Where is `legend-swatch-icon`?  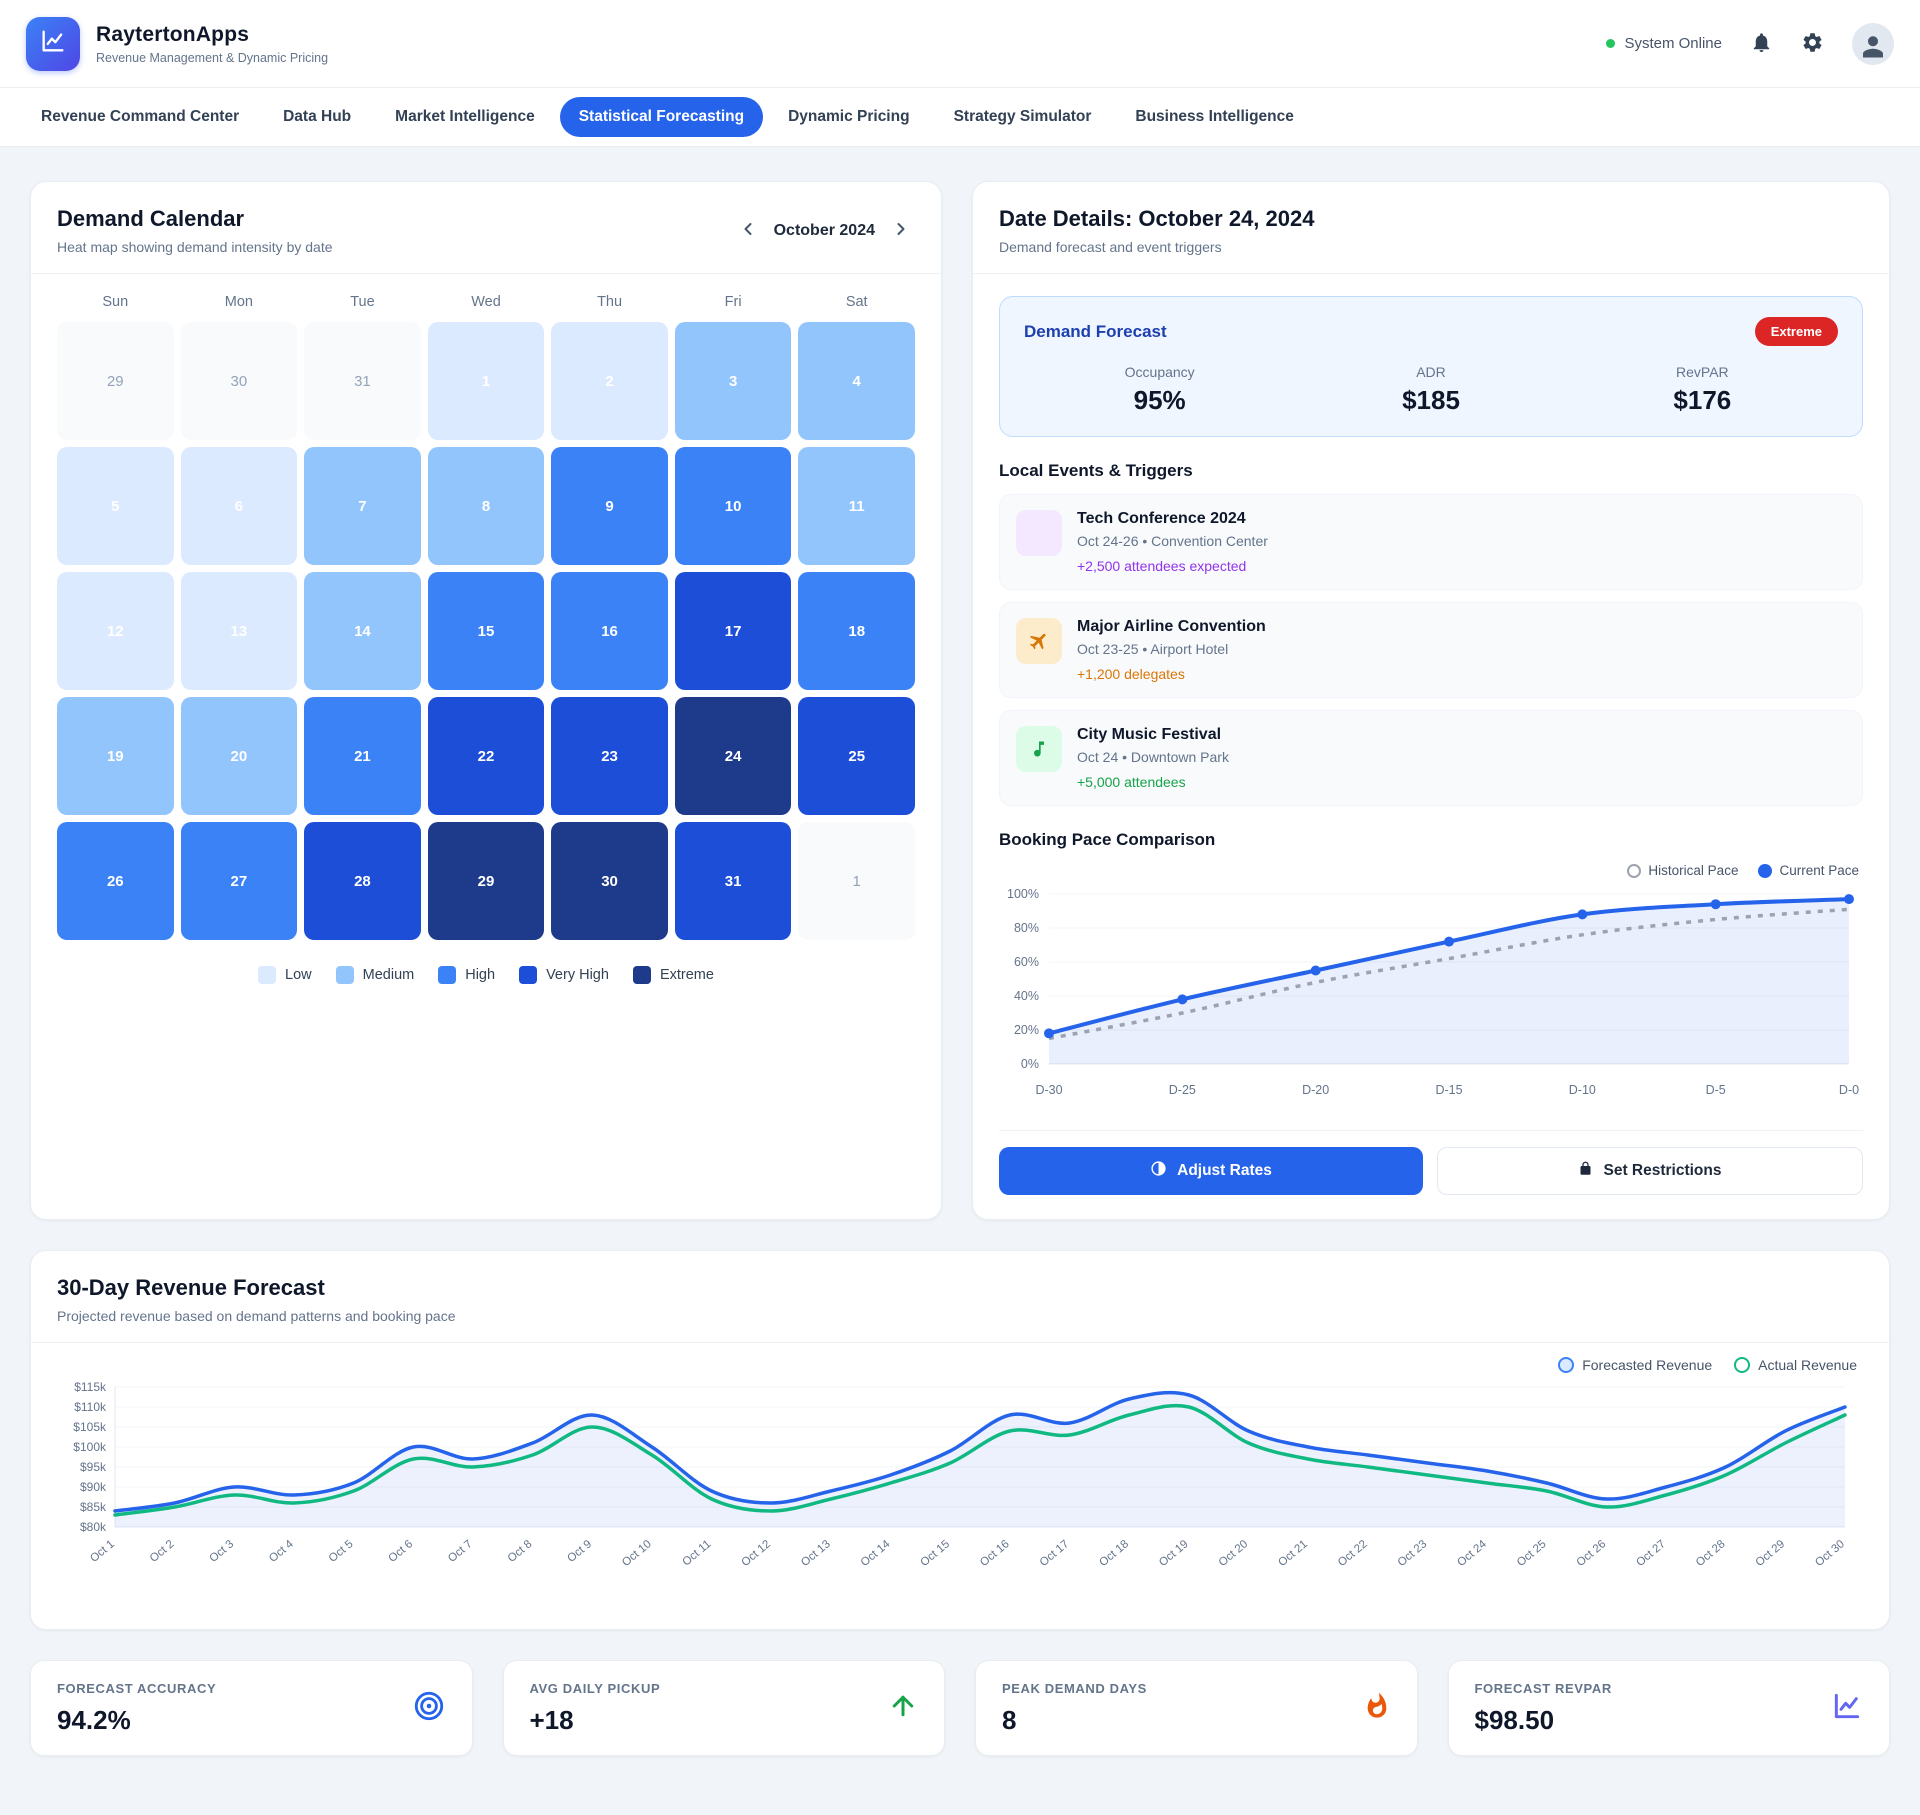 legend-swatch-icon is located at coordinates (267, 975).